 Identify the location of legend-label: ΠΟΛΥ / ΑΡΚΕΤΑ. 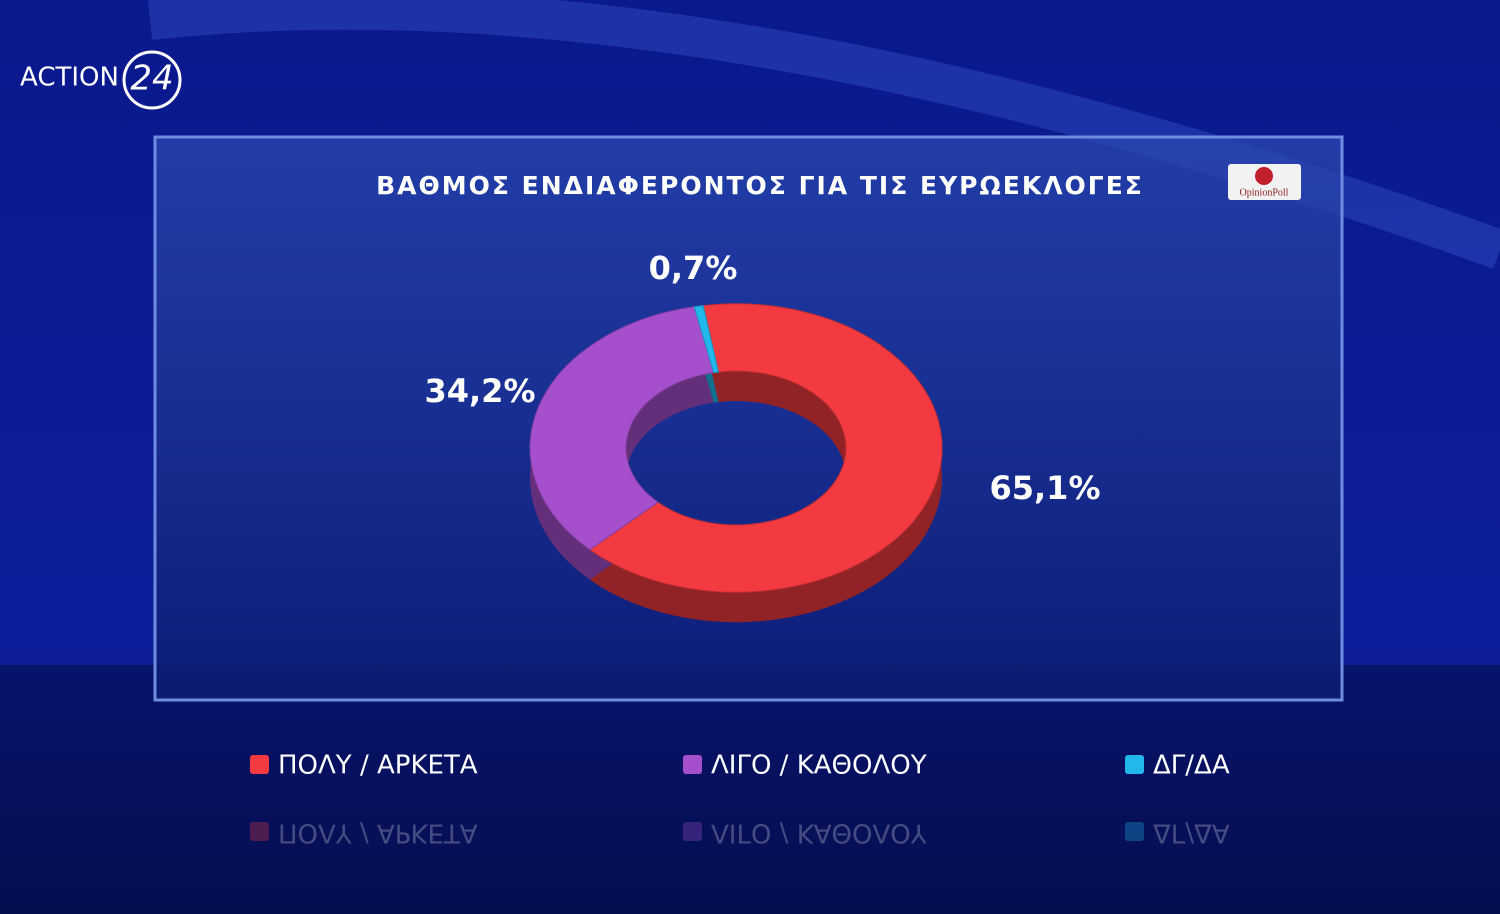
(378, 766).